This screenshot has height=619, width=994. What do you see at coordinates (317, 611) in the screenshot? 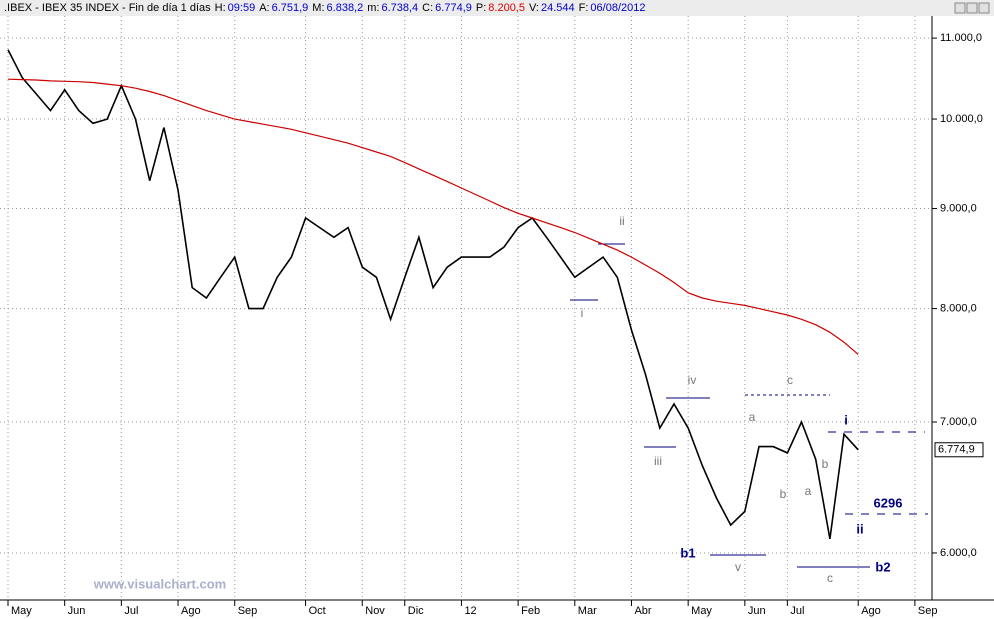
I see `x-tick-label: Oct` at bounding box center [317, 611].